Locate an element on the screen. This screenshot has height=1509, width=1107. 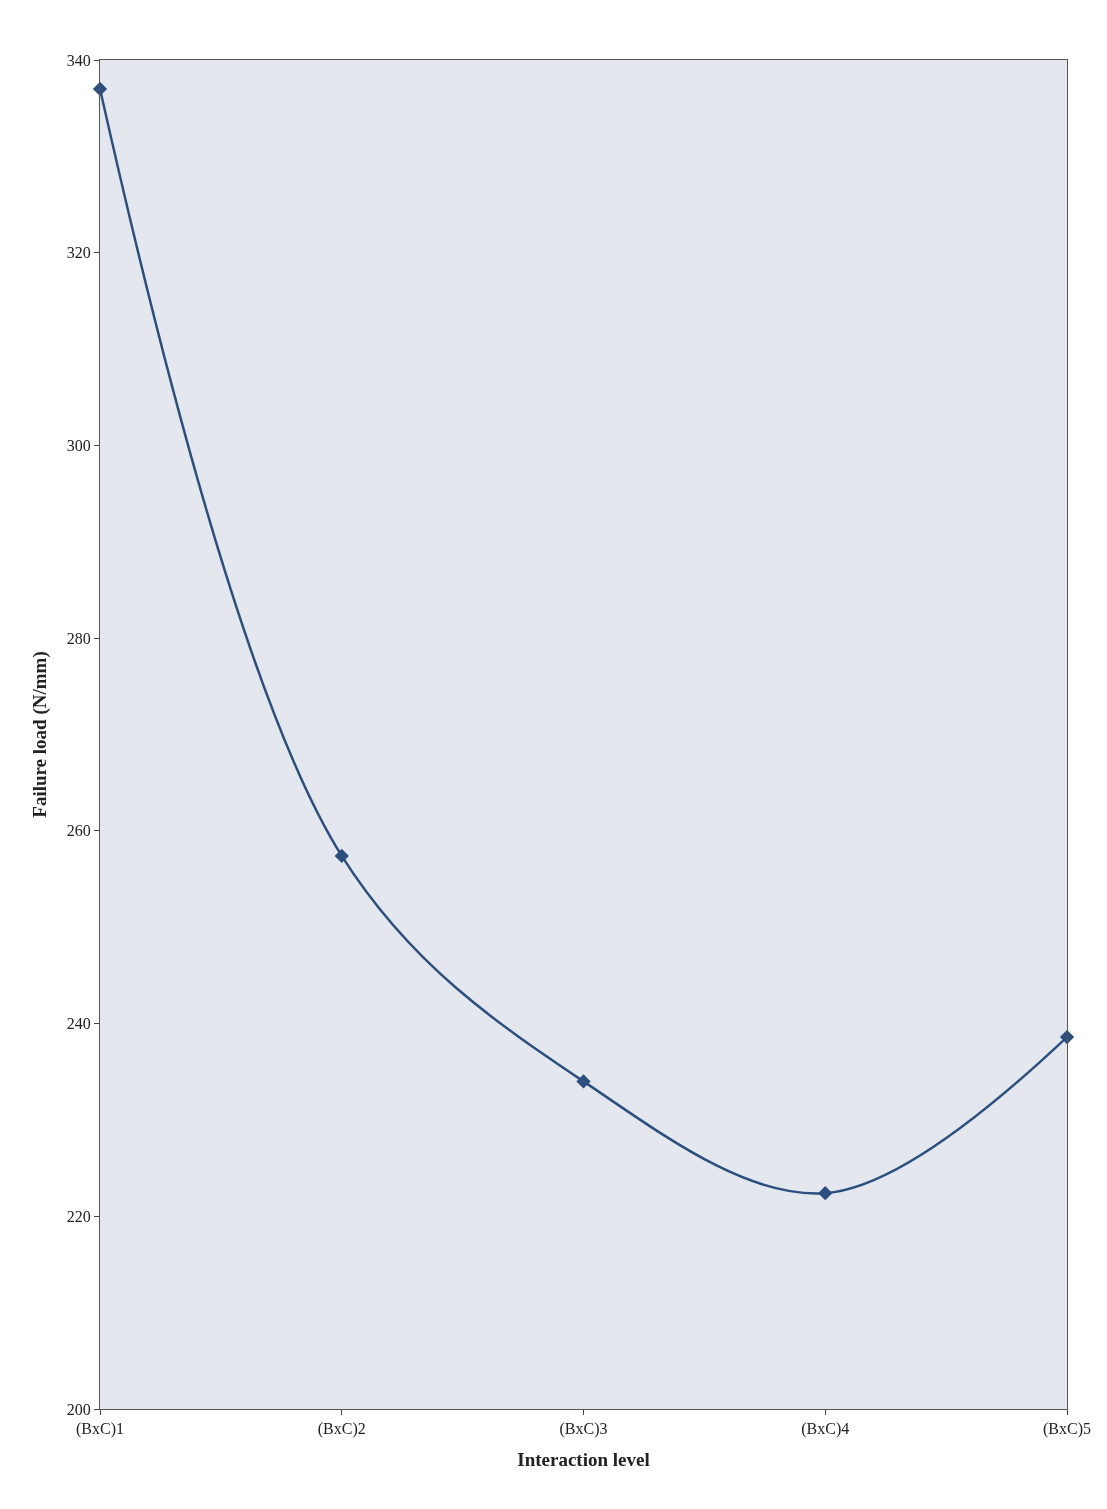
x-tick-label: (BxC)4 is located at coordinates (825, 1429).